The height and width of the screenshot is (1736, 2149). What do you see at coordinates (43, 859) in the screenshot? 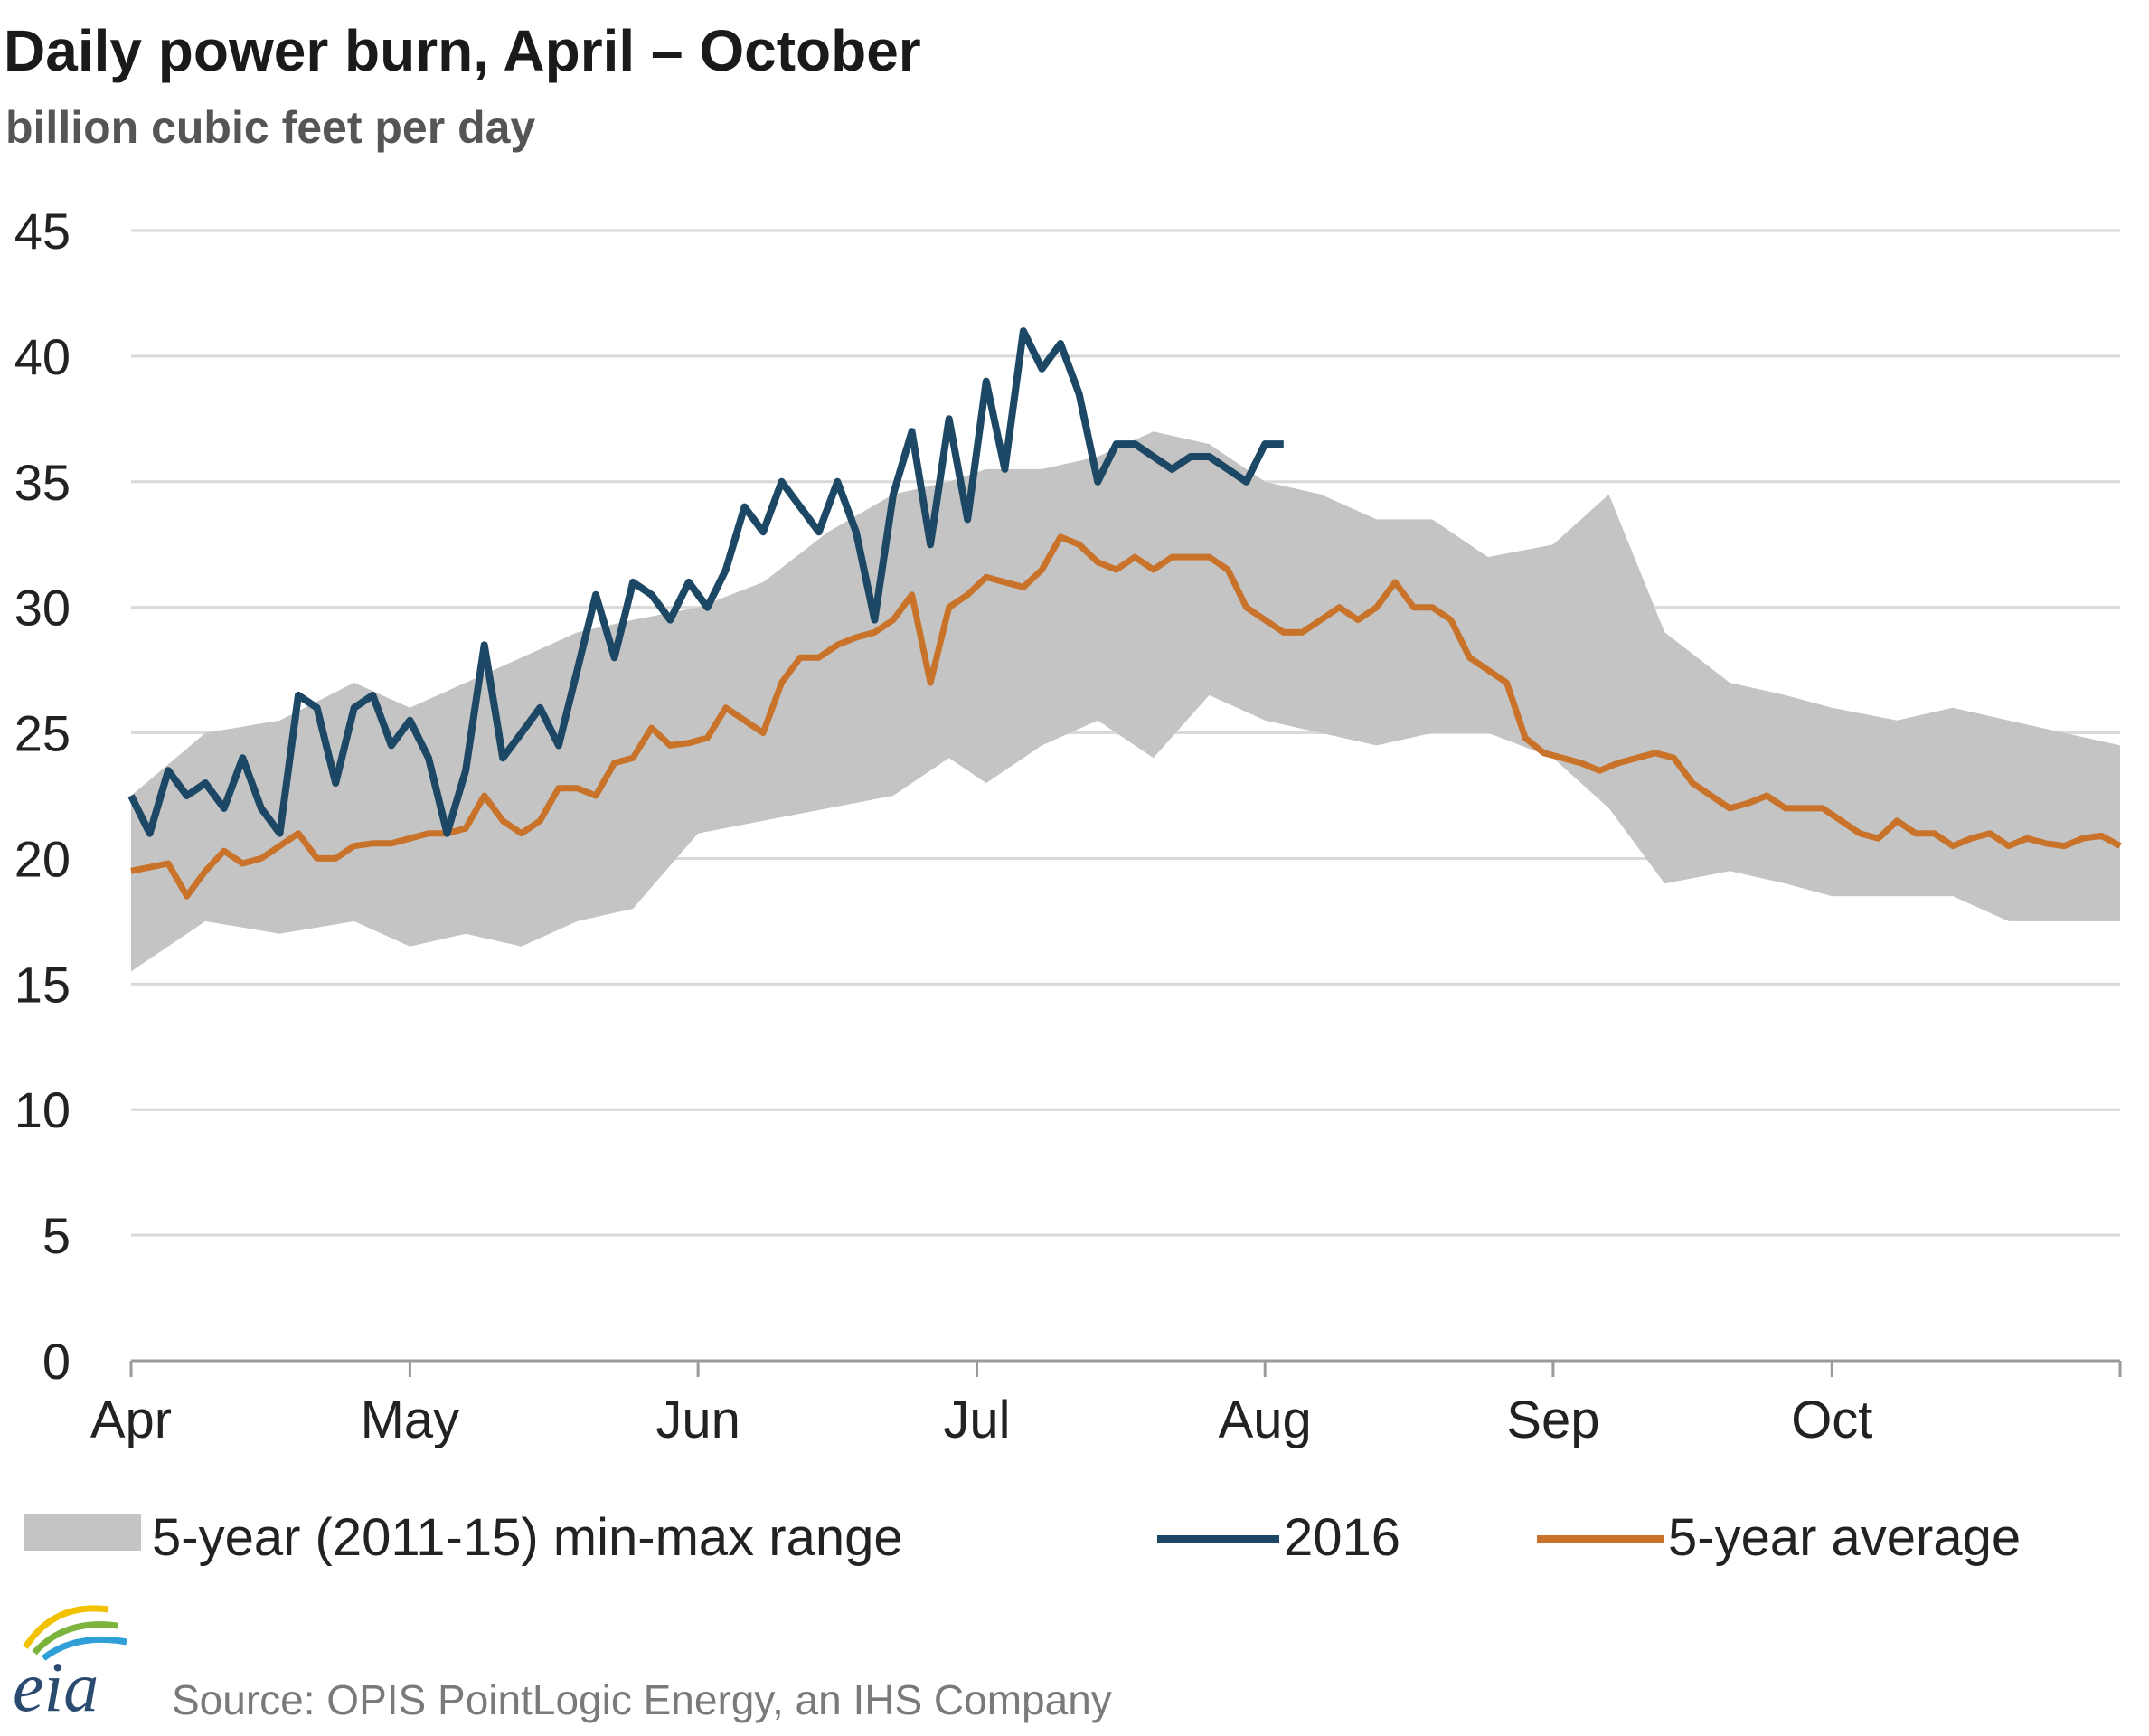
I see `y-tick-label-20: 20` at bounding box center [43, 859].